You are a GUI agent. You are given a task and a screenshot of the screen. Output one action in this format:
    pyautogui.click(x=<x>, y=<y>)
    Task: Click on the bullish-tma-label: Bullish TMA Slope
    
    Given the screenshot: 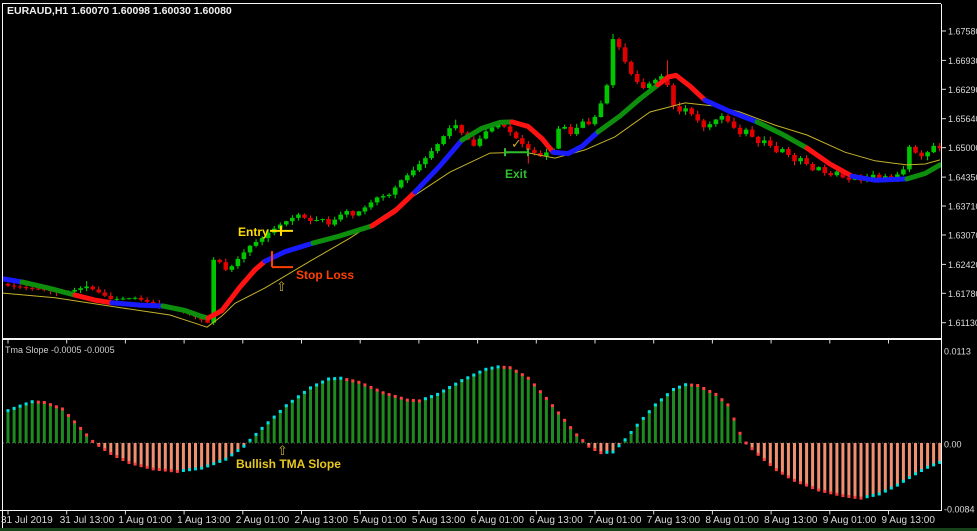 What is the action you would take?
    pyautogui.click(x=288, y=464)
    